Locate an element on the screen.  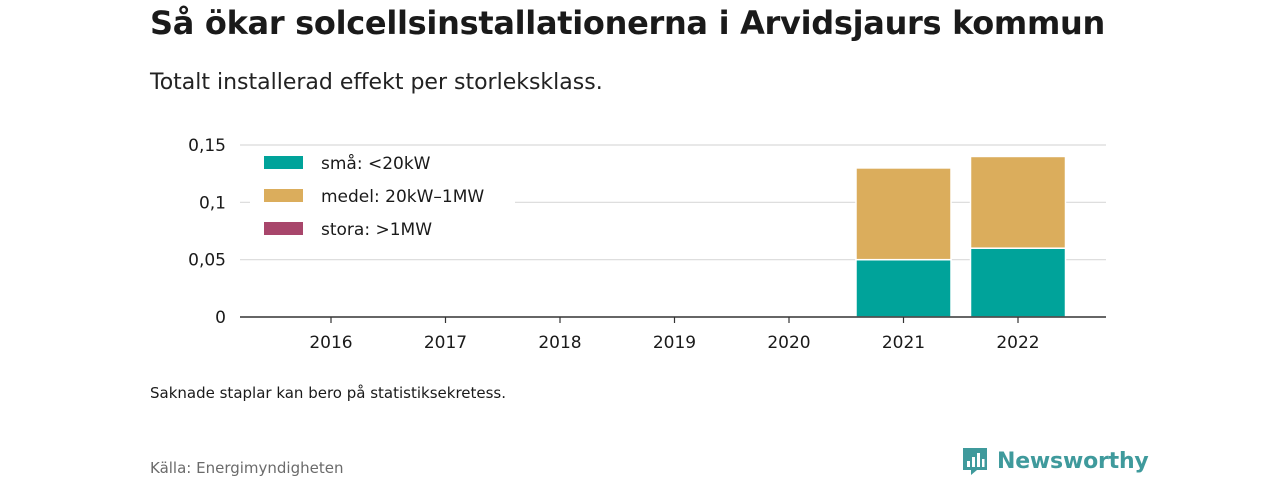
brand: Newsworthy is located at coordinates (1055, 461).